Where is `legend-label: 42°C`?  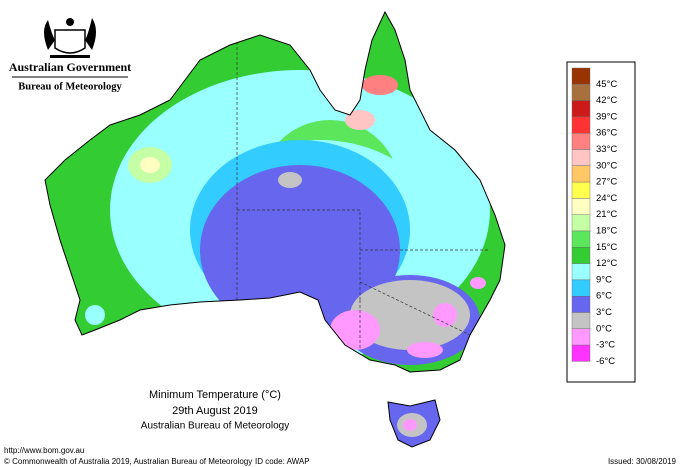 legend-label: 42°C is located at coordinates (606, 100).